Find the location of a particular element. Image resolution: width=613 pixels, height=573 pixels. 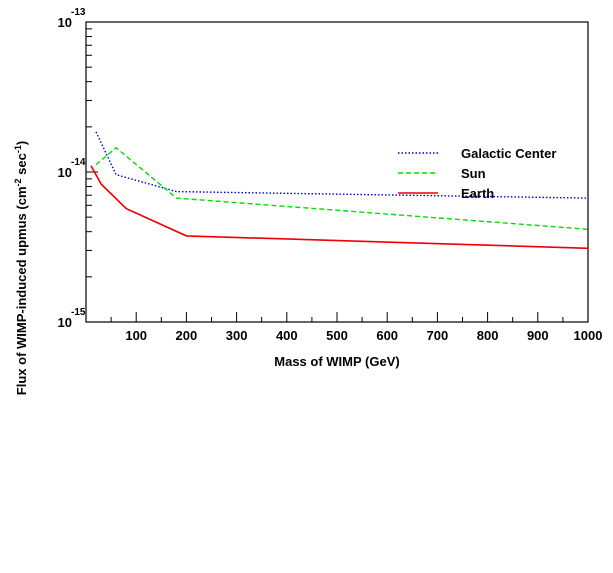

x-tick-label: 700 is located at coordinates (438, 335).